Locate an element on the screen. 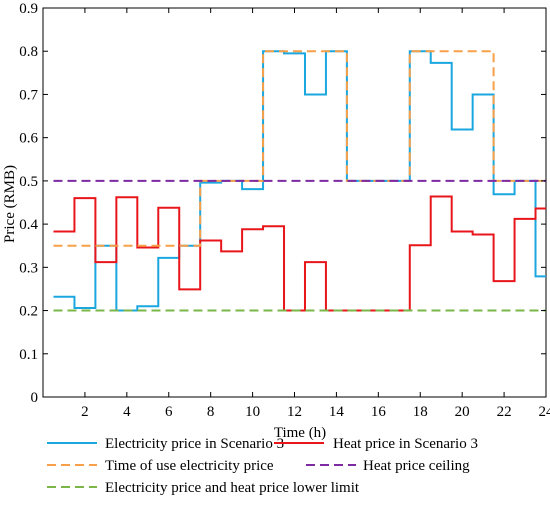  x-tick-label: 18 is located at coordinates (420, 412).